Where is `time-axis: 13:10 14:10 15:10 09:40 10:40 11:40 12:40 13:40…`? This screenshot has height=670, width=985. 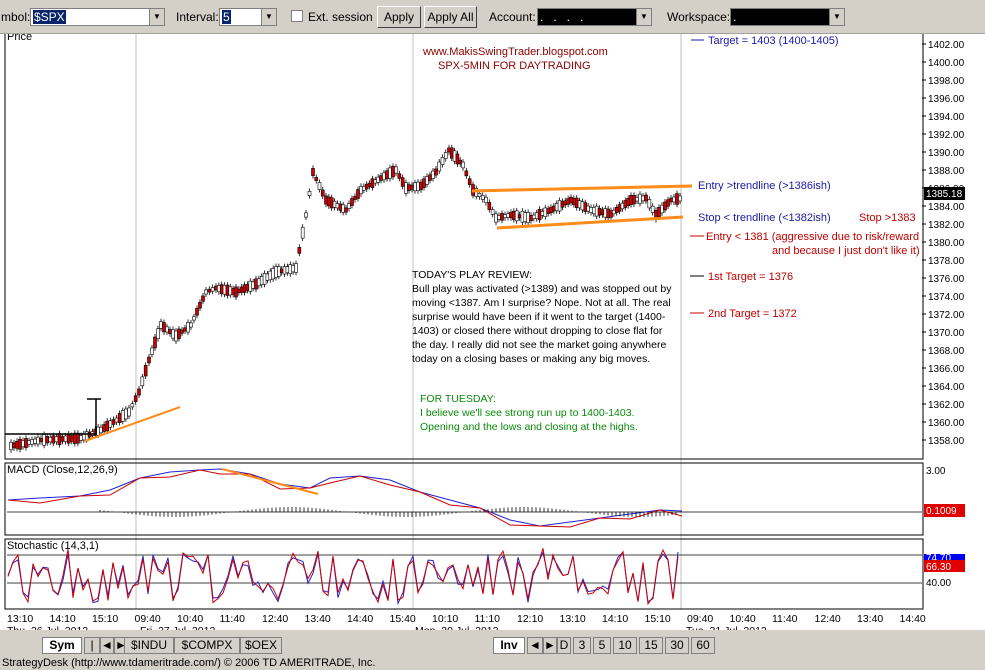 time-axis: 13:10 14:10 15:10 09:40 10:40 11:40 12:40 13:40… is located at coordinates (466, 621).